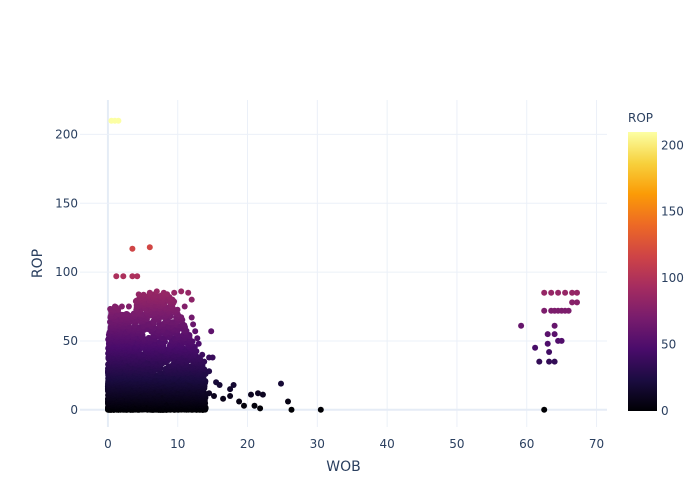  Describe the element at coordinates (668, 345) in the screenshot. I see `colorbar-tick-label: 50` at that location.